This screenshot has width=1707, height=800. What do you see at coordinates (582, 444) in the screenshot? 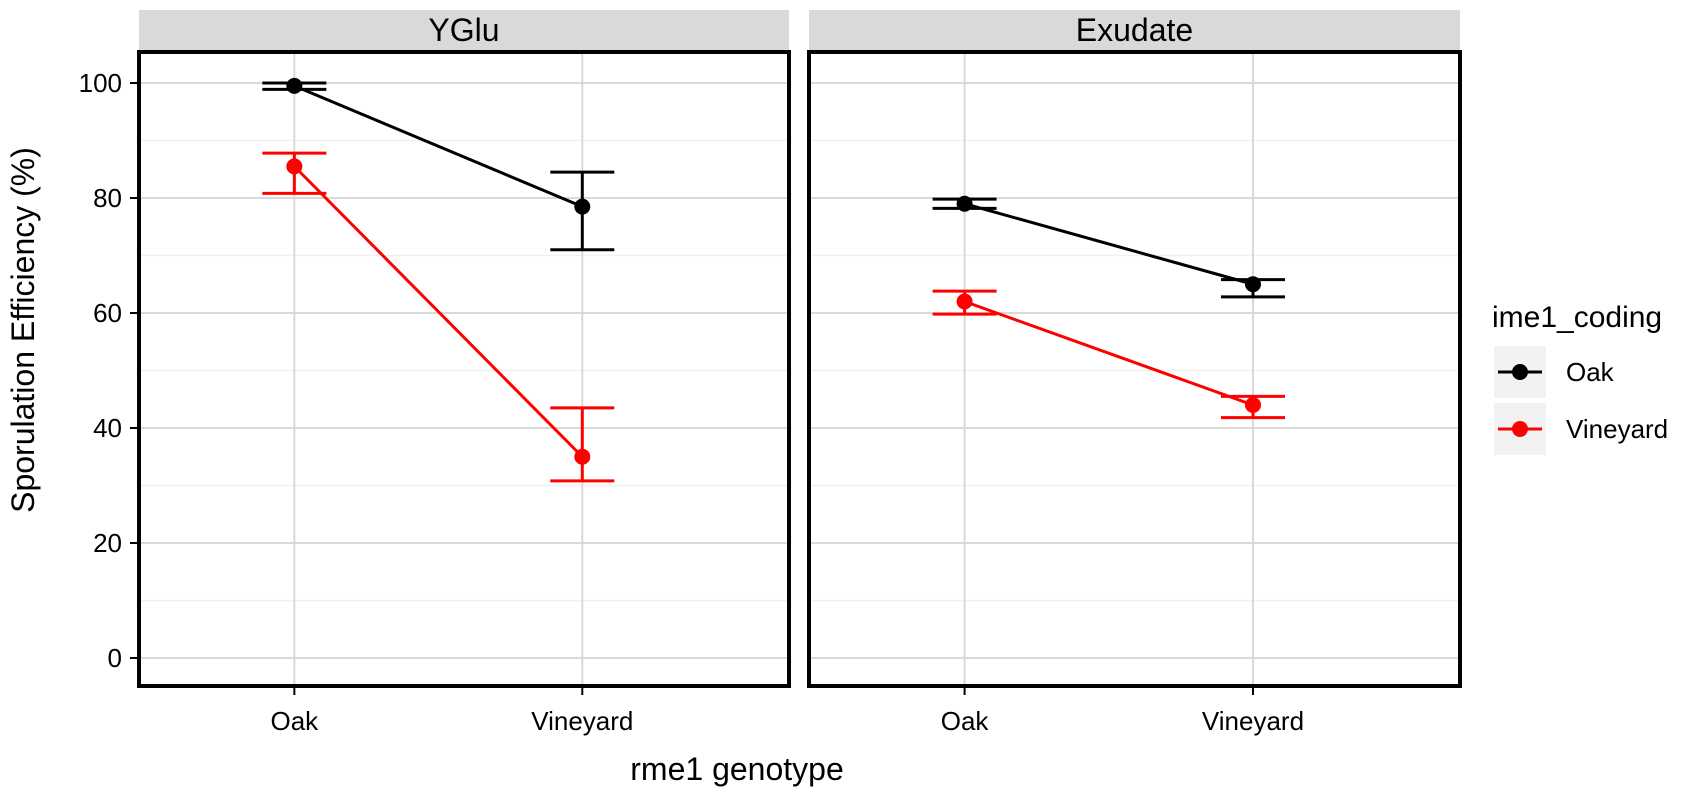
I see `error-bar` at bounding box center [582, 444].